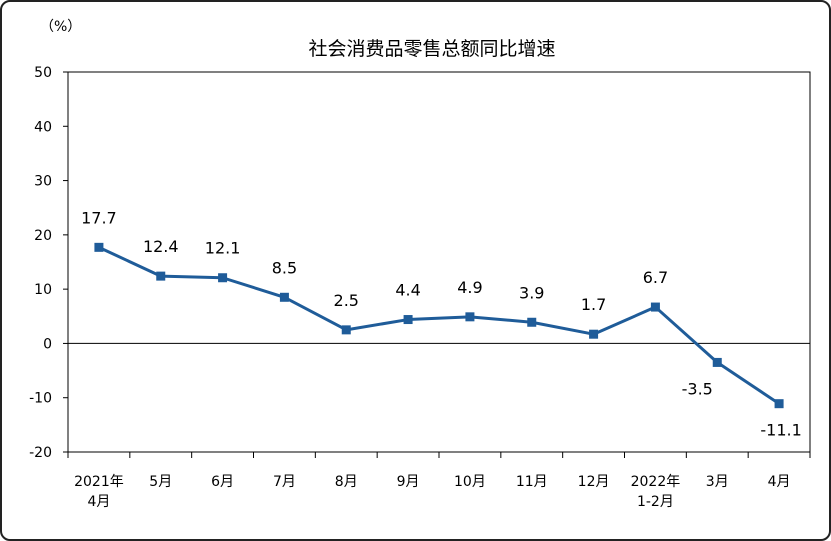 Image resolution: width=831 pixels, height=541 pixels. Describe the element at coordinates (346, 300) in the screenshot. I see `data-label: 2.5` at that location.